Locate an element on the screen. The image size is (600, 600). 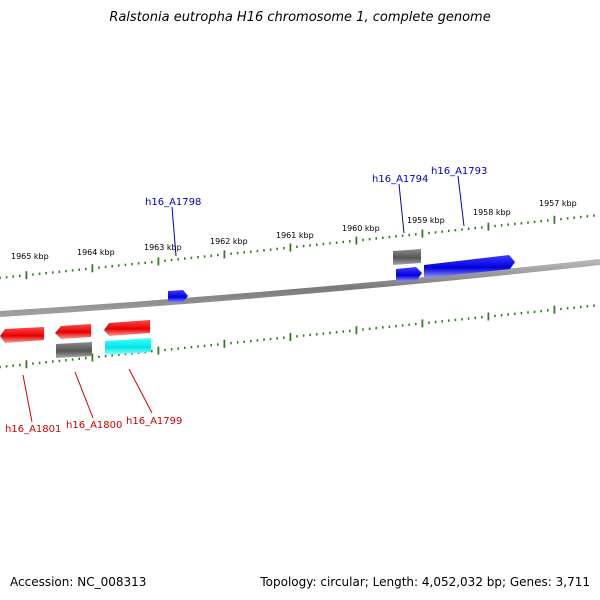
tick-label: 1963 kbp is located at coordinates (163, 247).